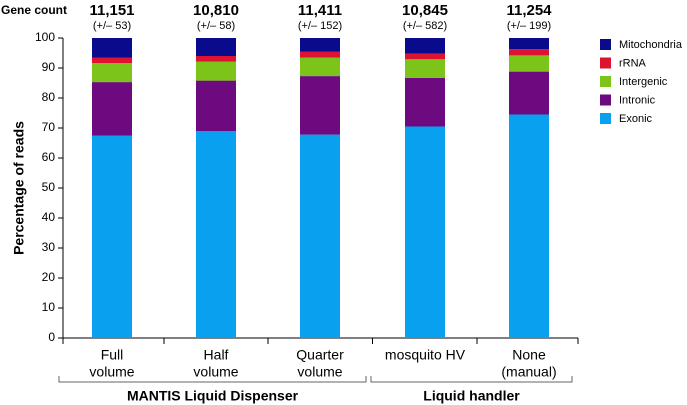  Describe the element at coordinates (529, 10) in the screenshot. I see `gene-count-value: 11,254` at that location.